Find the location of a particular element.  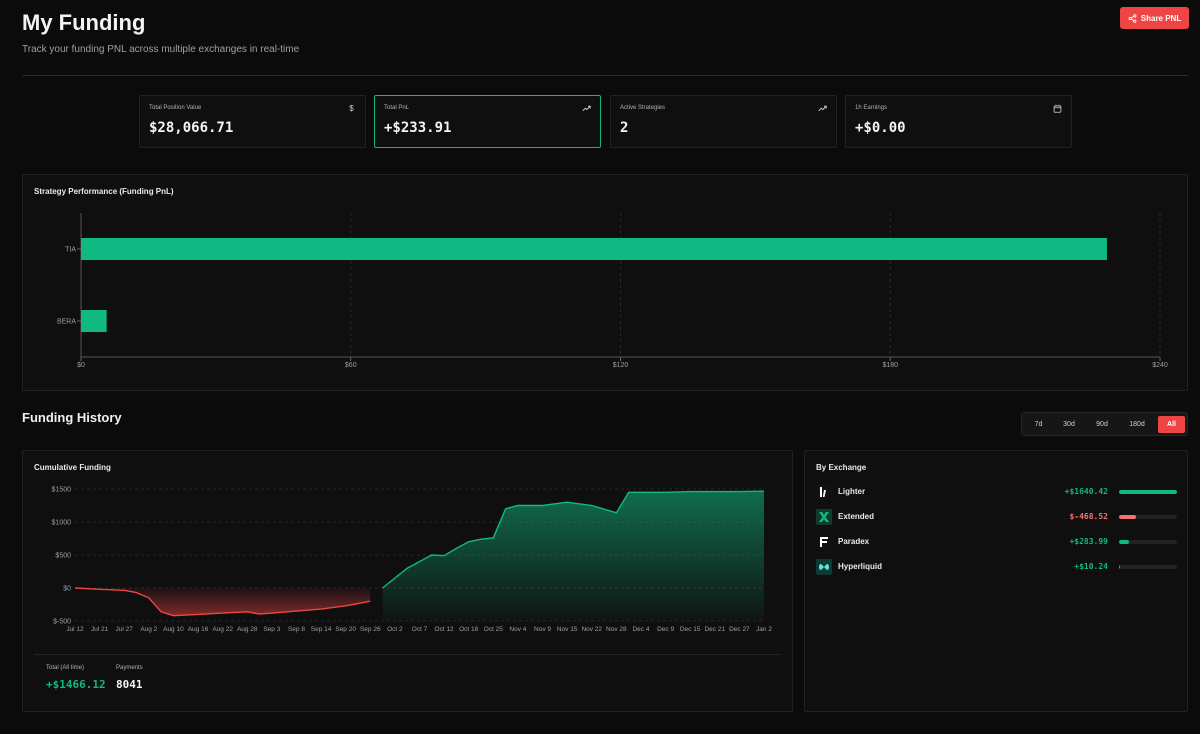

stat-value: 2 is located at coordinates (624, 128).